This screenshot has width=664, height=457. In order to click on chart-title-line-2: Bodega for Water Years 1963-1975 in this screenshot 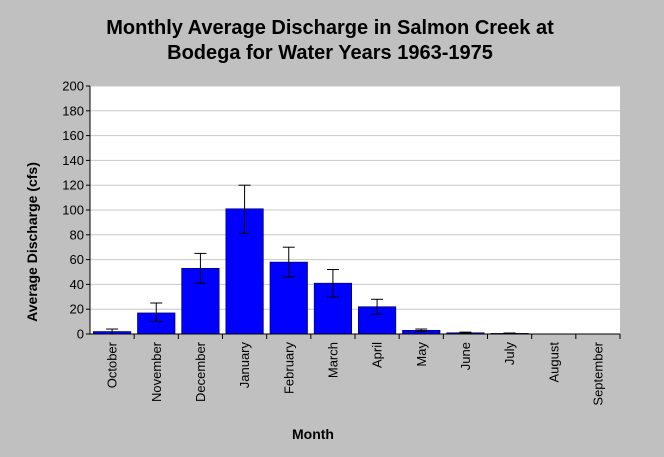, I will do `click(330, 53)`.